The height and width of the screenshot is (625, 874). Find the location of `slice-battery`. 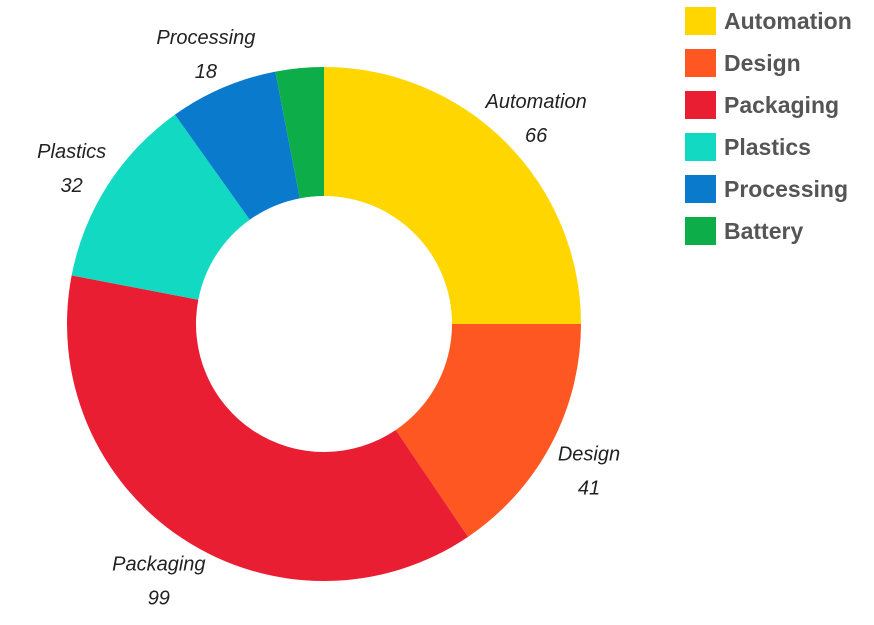

slice-battery is located at coordinates (299, 133).